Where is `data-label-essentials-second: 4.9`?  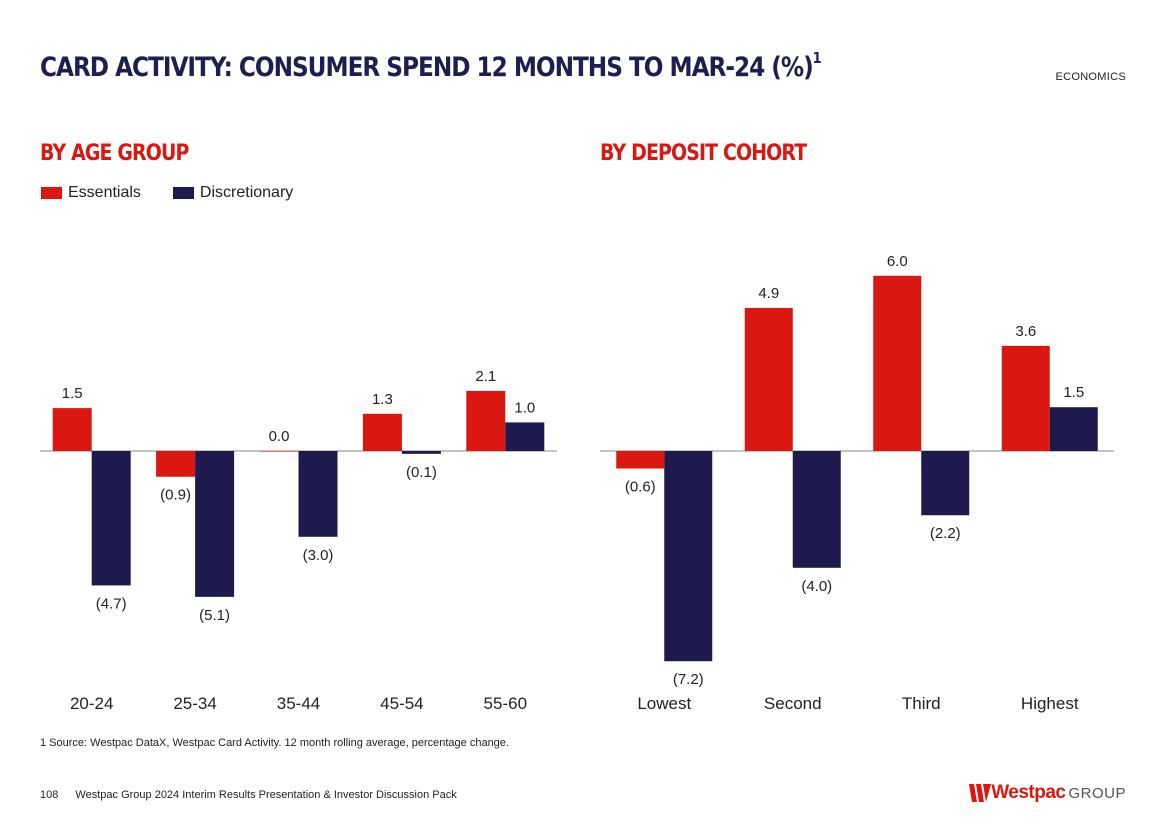 data-label-essentials-second: 4.9 is located at coordinates (768, 293).